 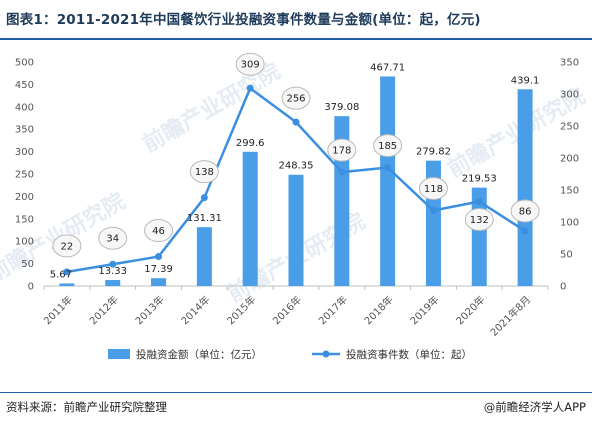 I want to click on y-right-tick-label: 350, so click(x=569, y=63).